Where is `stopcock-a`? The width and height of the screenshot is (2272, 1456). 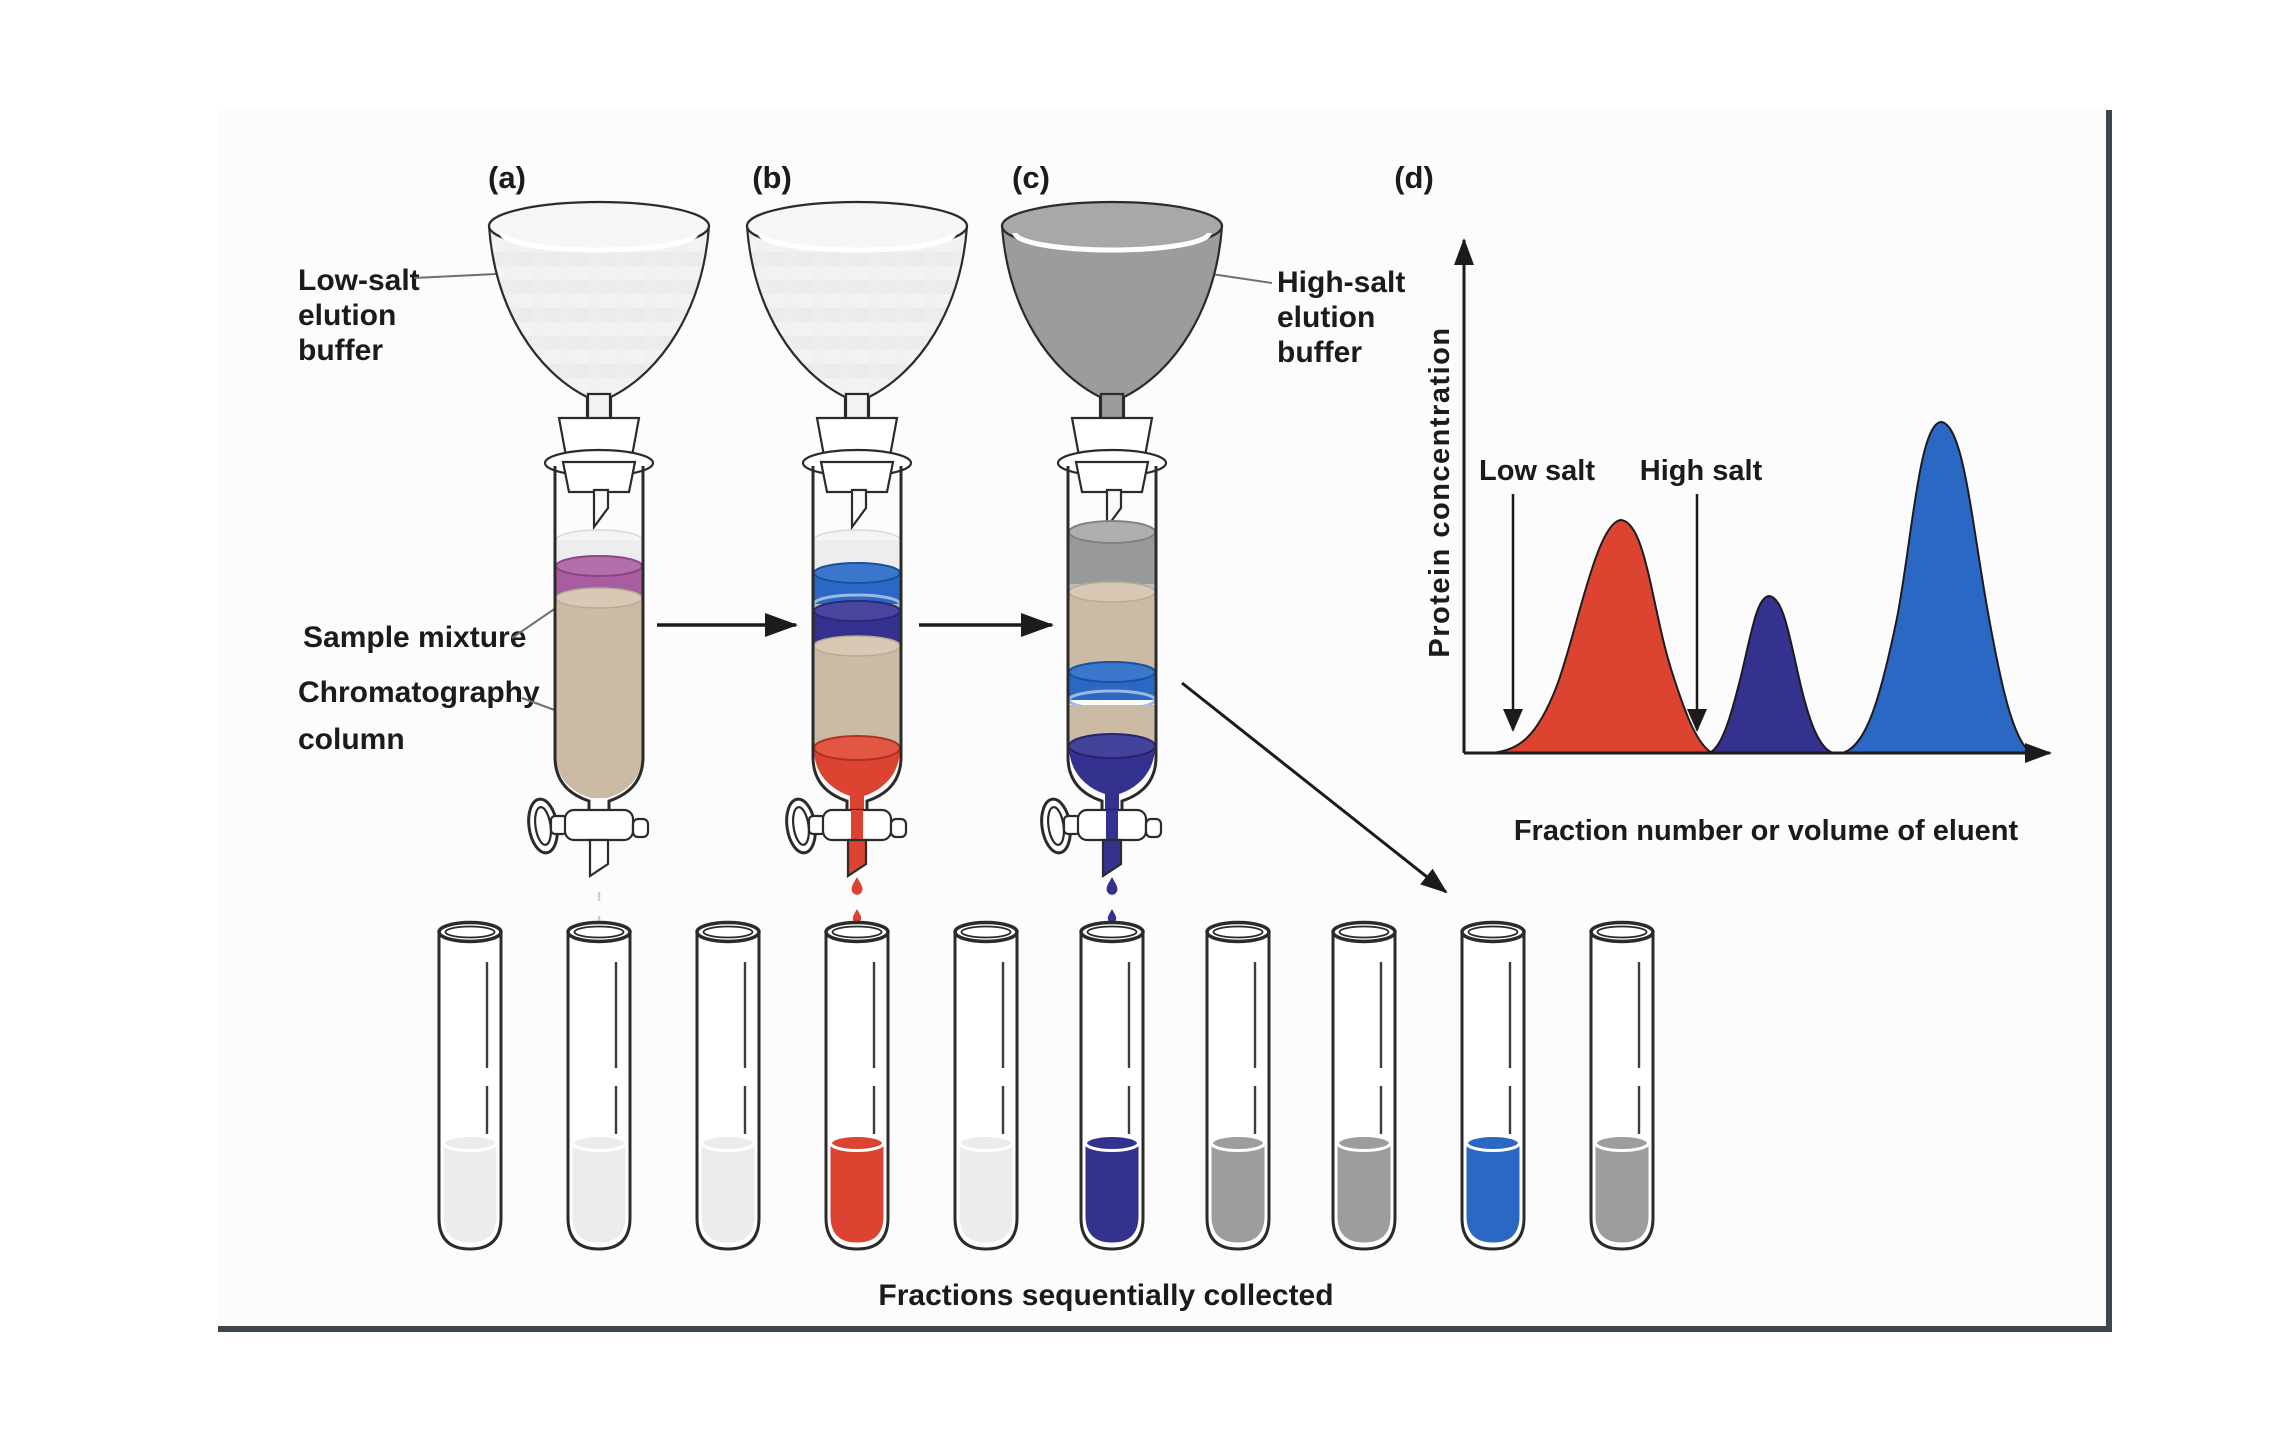
stopcock-a is located at coordinates (588, 826).